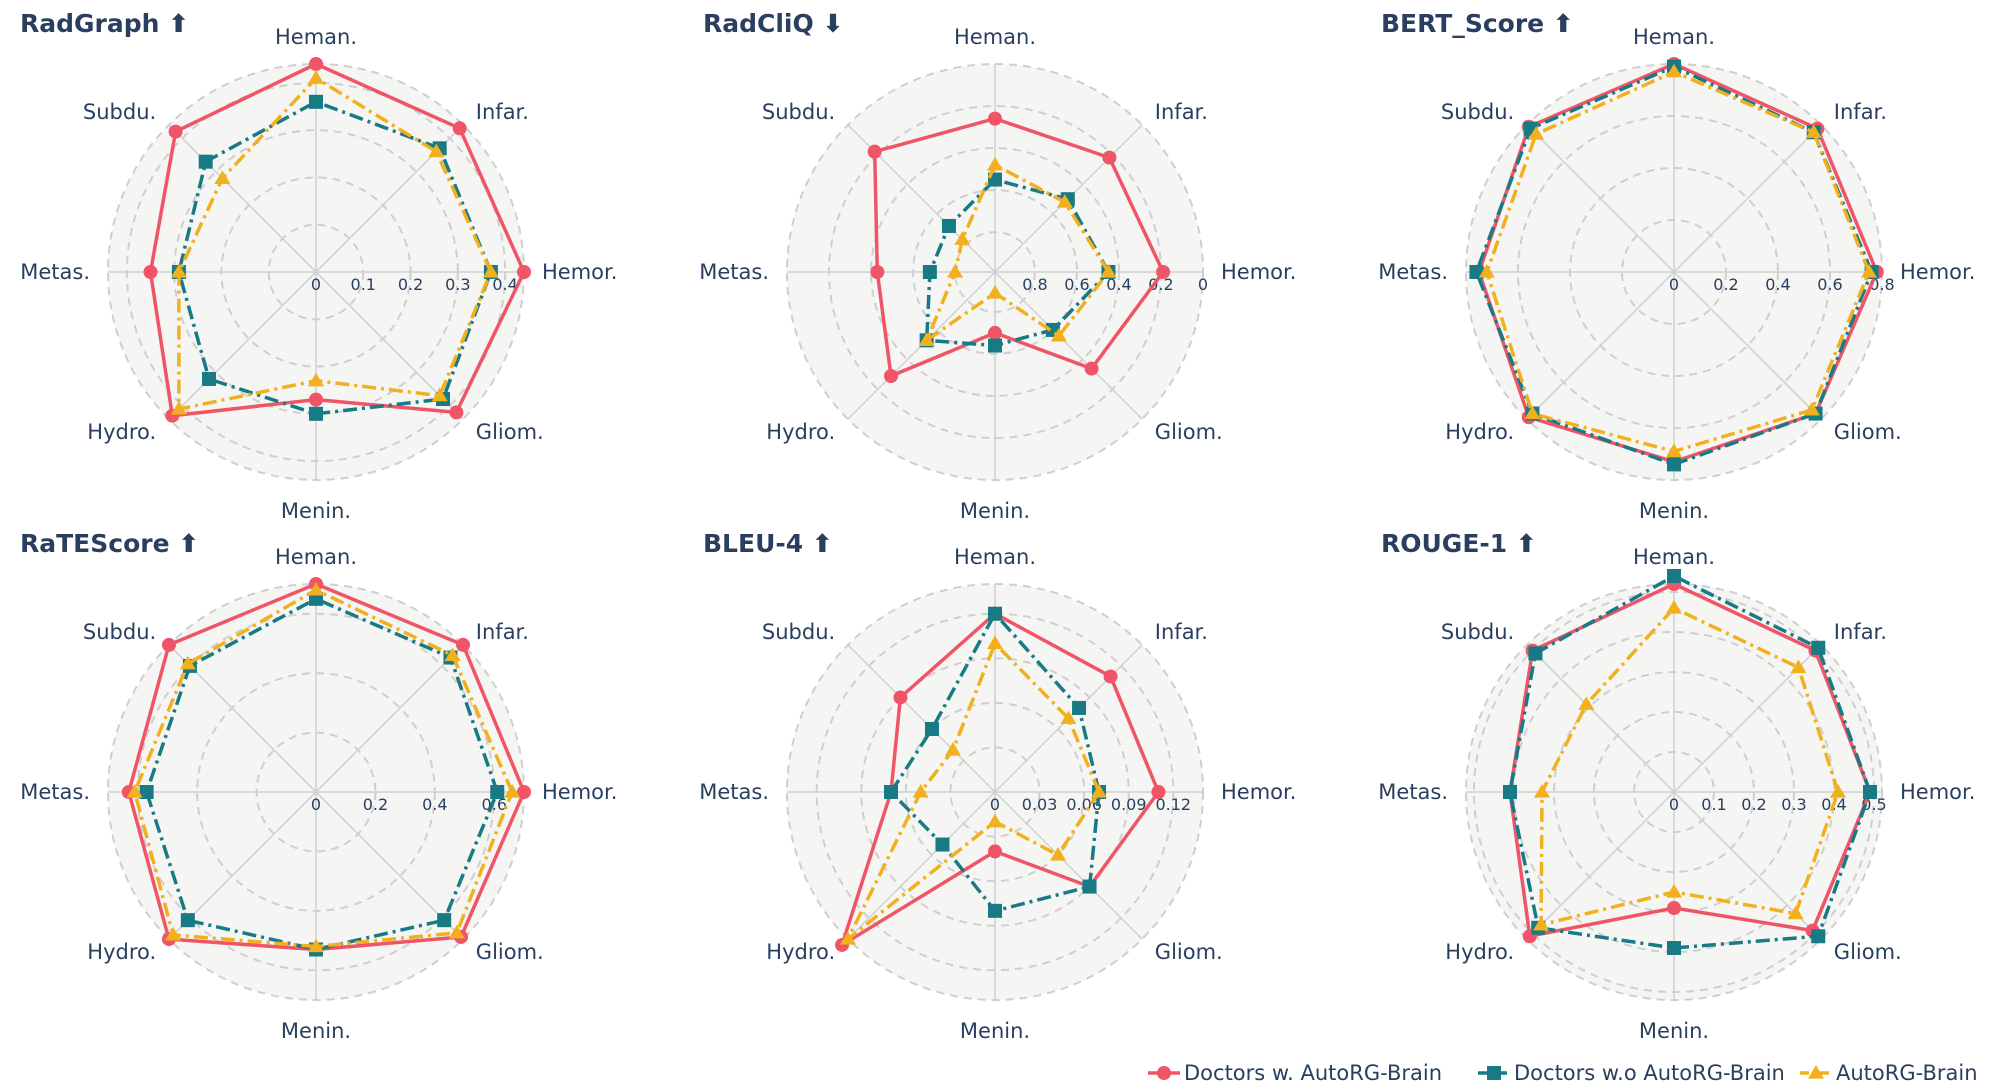  What do you see at coordinates (1477, 23) in the screenshot?
I see `panel-title: BERT_Score ⬆` at bounding box center [1477, 23].